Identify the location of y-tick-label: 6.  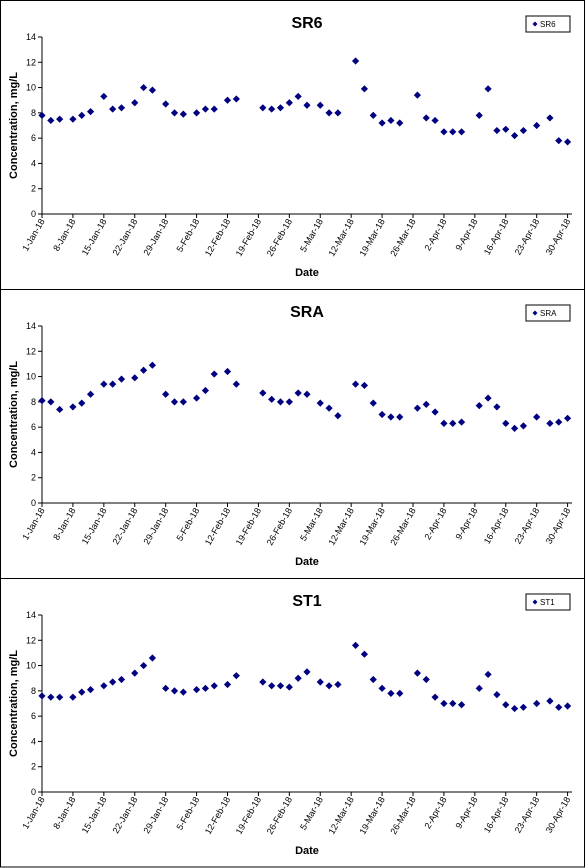
(33, 427).